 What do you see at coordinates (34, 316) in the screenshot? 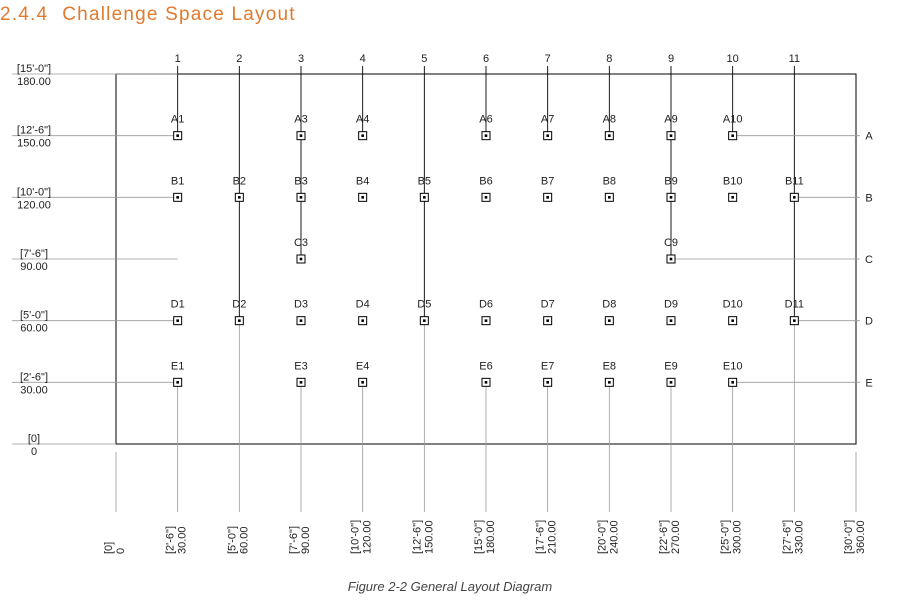
I see `left-dim-feet: [5'-0"]` at bounding box center [34, 316].